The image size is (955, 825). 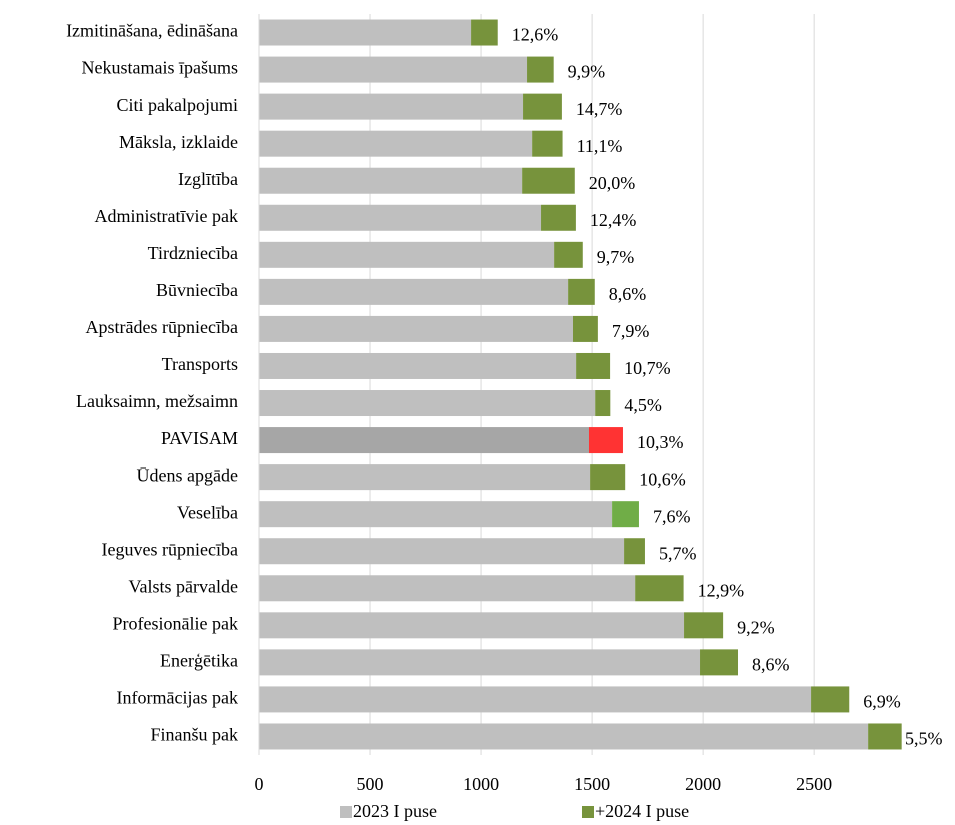 What do you see at coordinates (395, 811) in the screenshot?
I see `legend-label: 2023 I puse` at bounding box center [395, 811].